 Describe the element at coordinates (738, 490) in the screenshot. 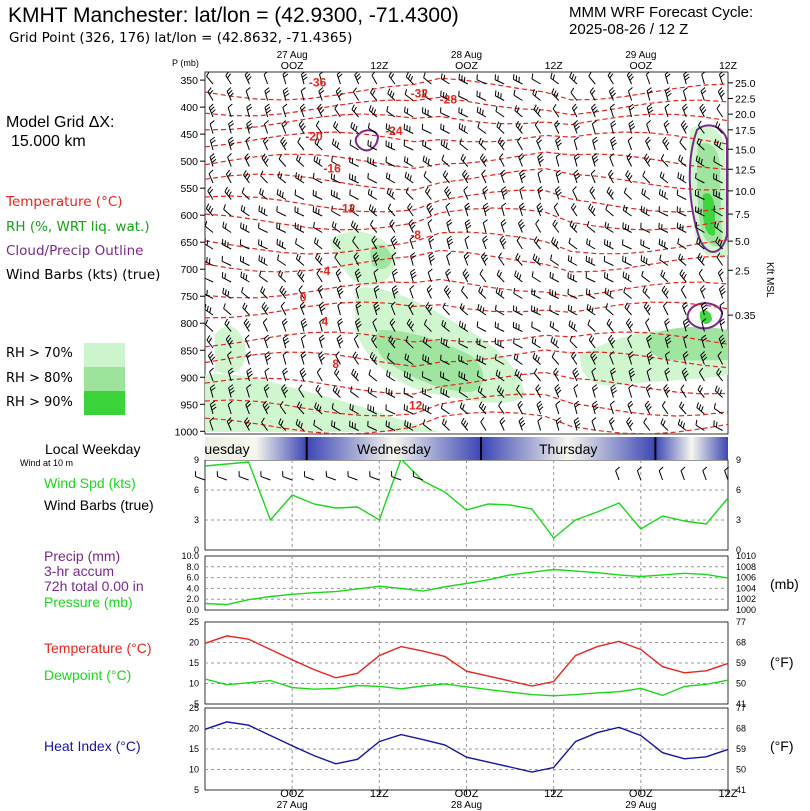

I see `right-tick-label: 6` at that location.